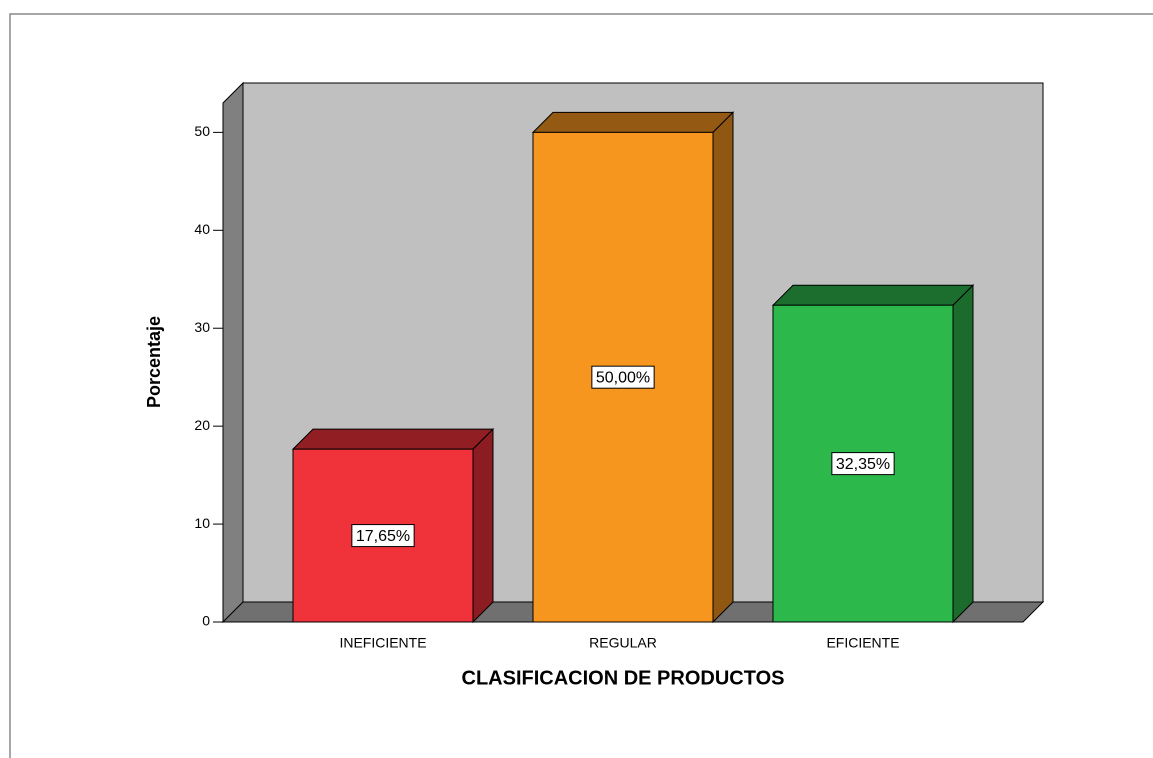 The width and height of the screenshot is (1153, 758). I want to click on side-wall, so click(233, 352).